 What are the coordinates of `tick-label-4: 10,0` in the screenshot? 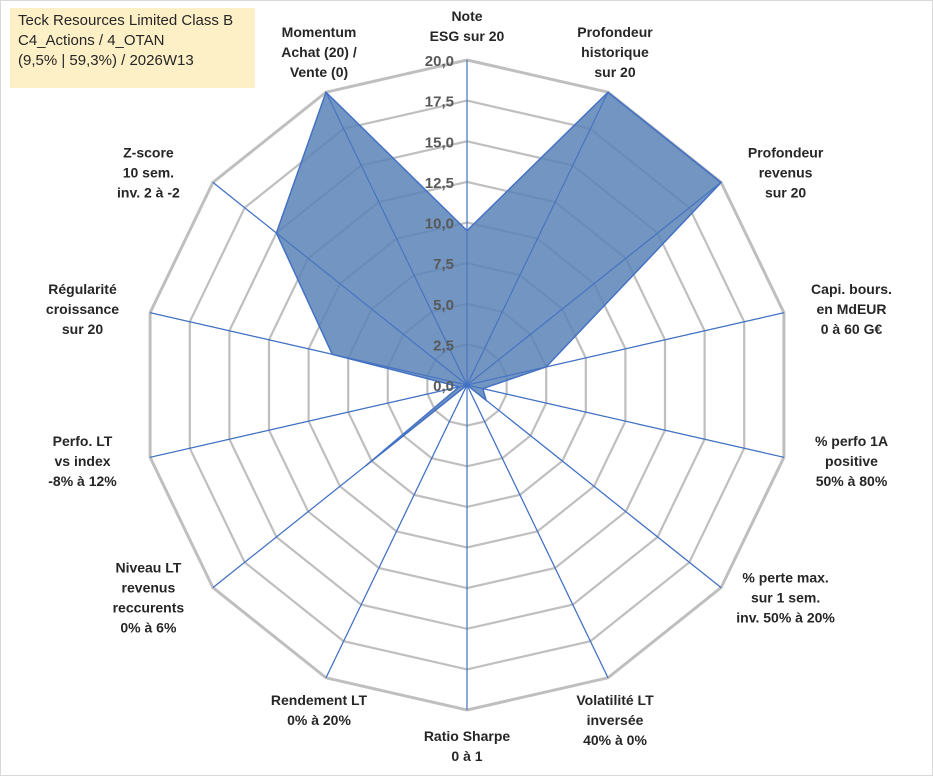 It's located at (439, 224).